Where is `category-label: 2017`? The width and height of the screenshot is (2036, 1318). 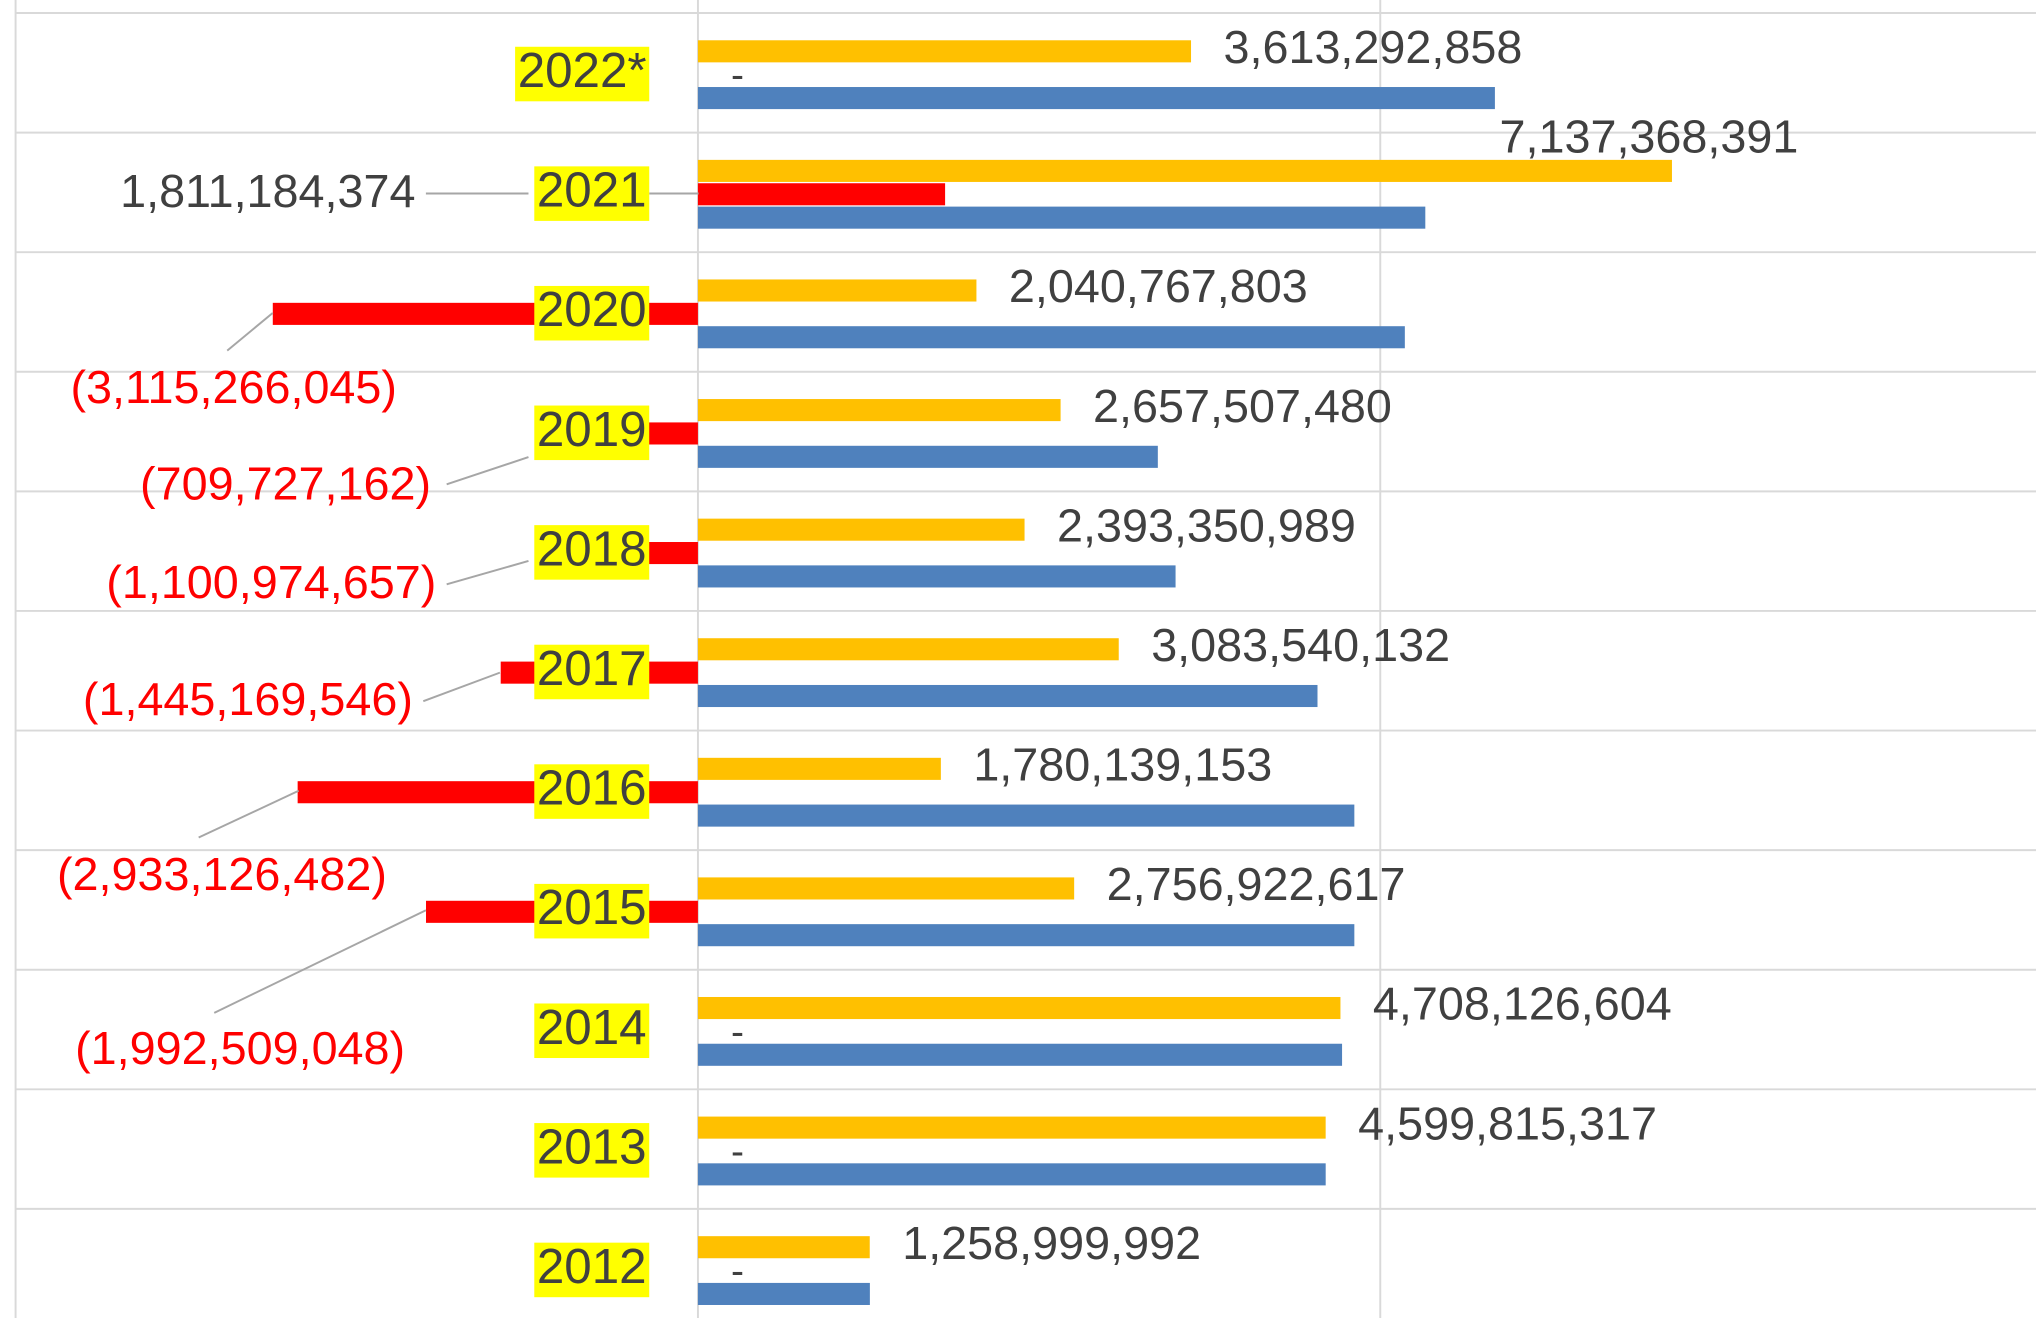
category-label: 2017 is located at coordinates (592, 668).